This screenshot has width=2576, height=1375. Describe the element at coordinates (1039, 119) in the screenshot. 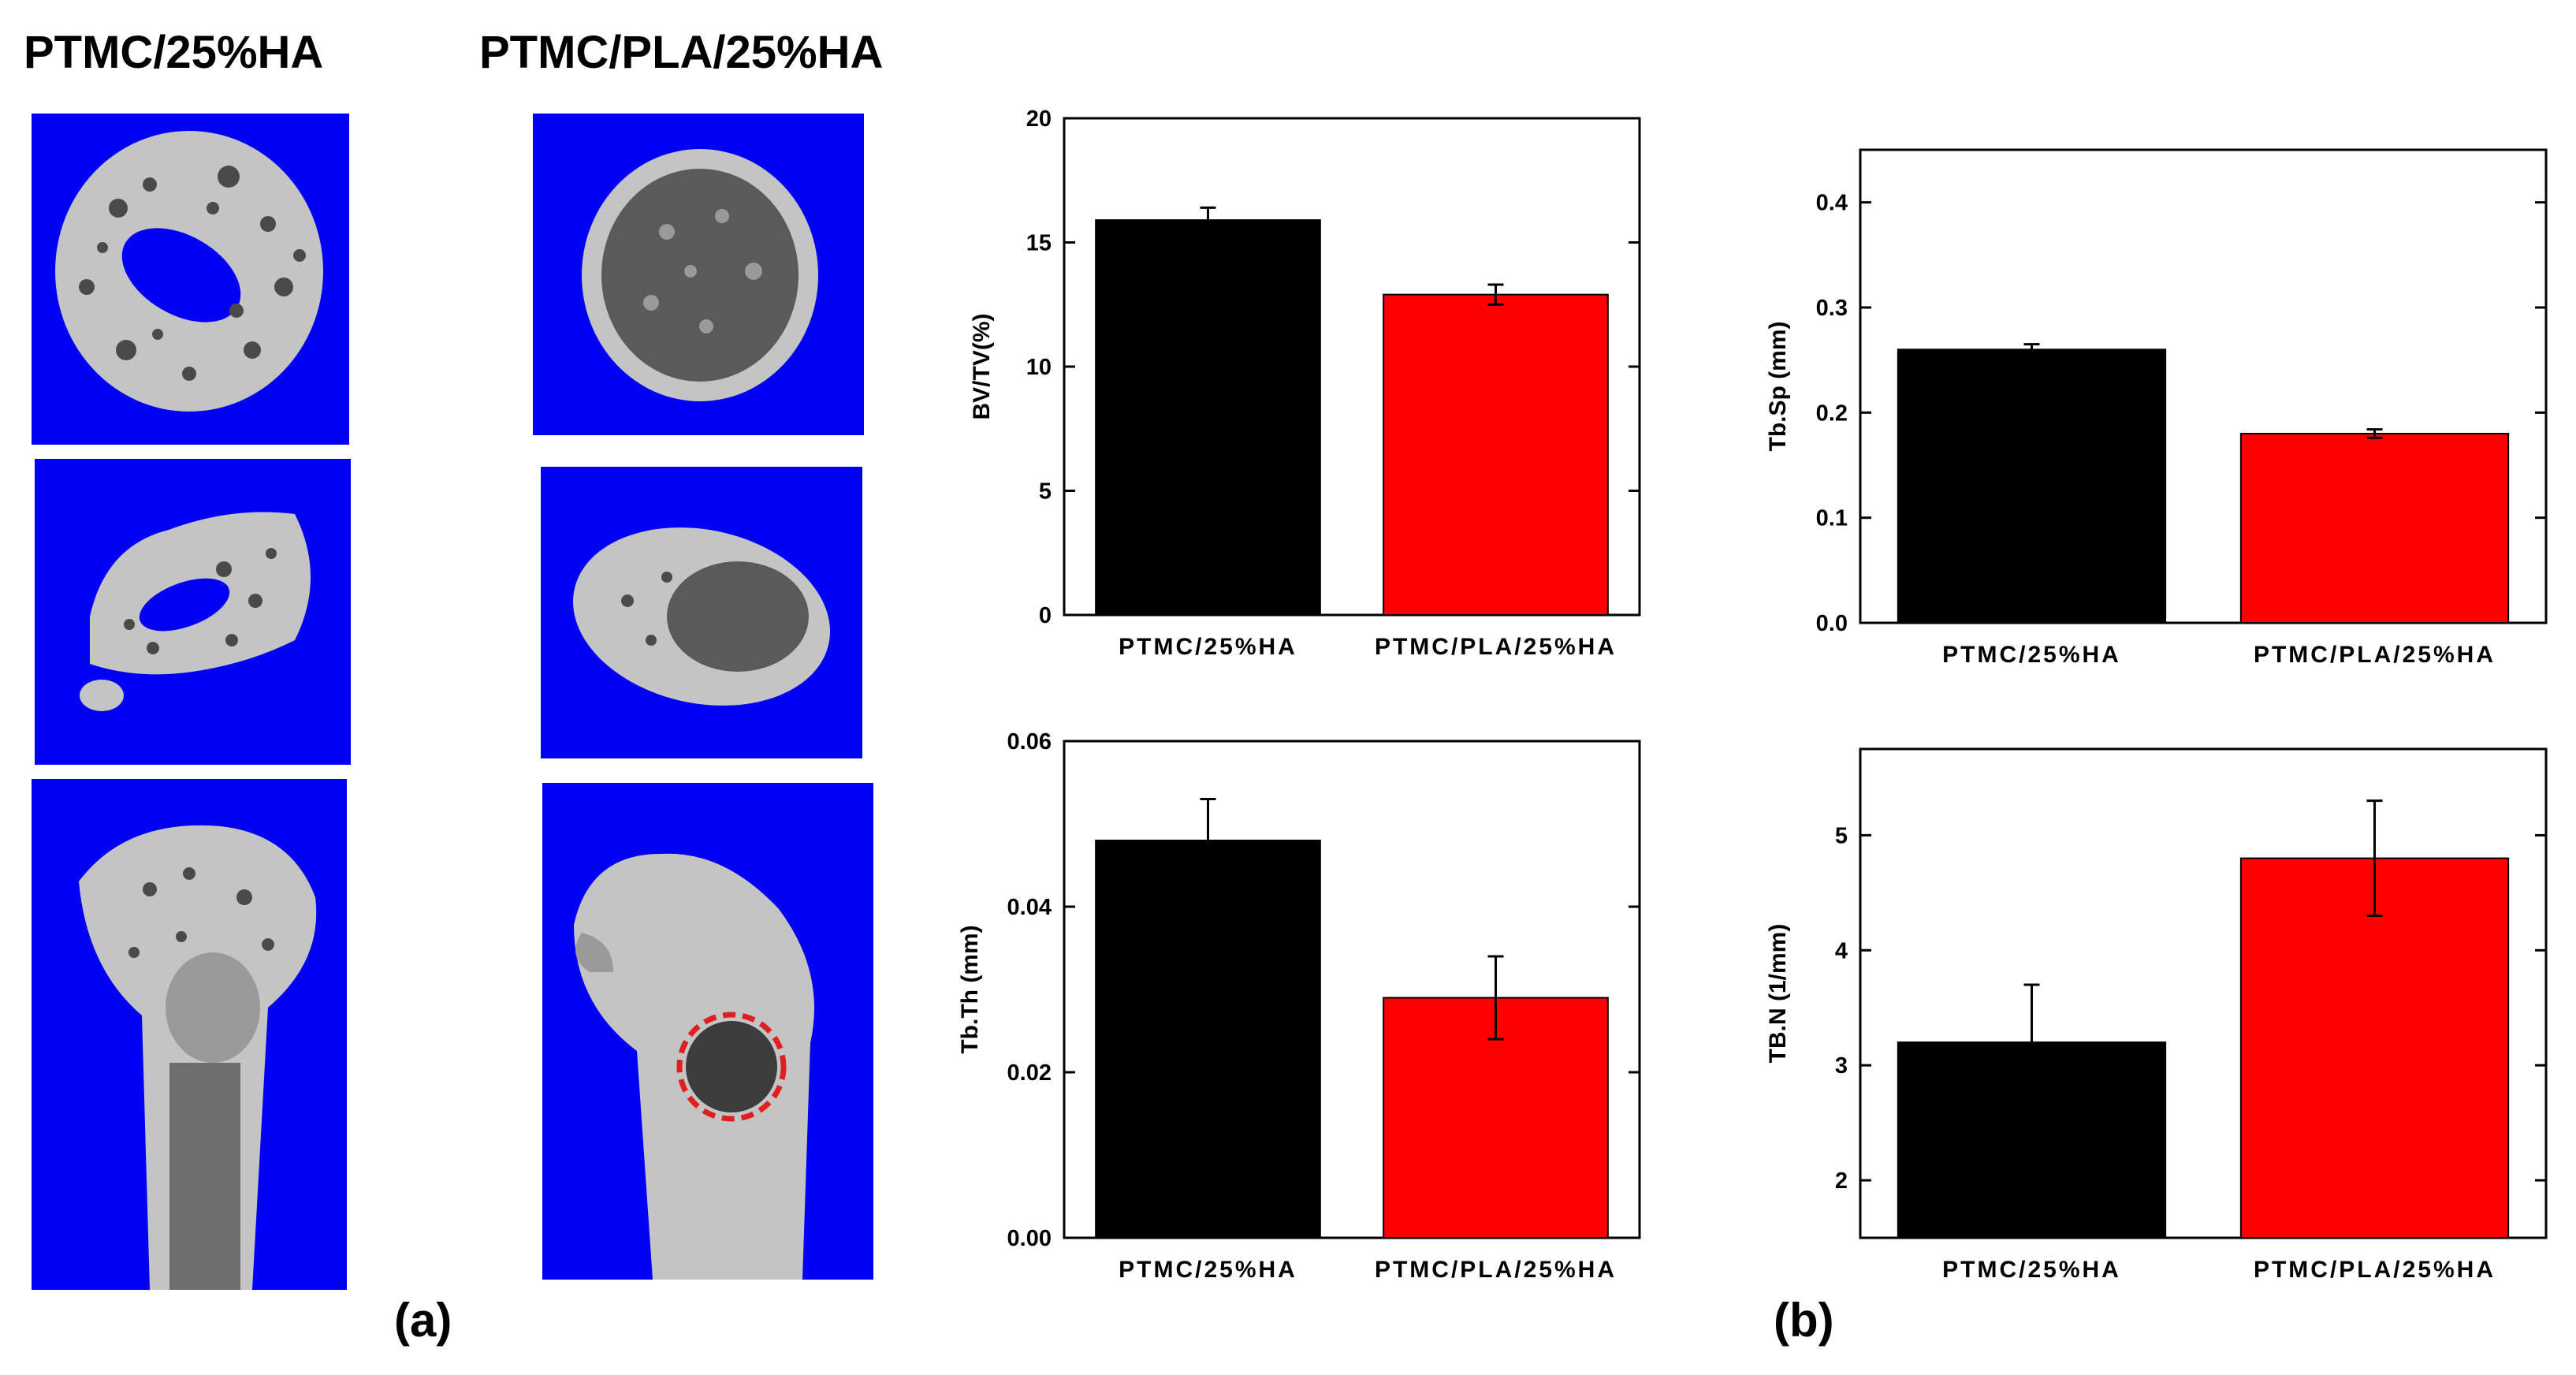

I see `y-tick-label: 20` at that location.